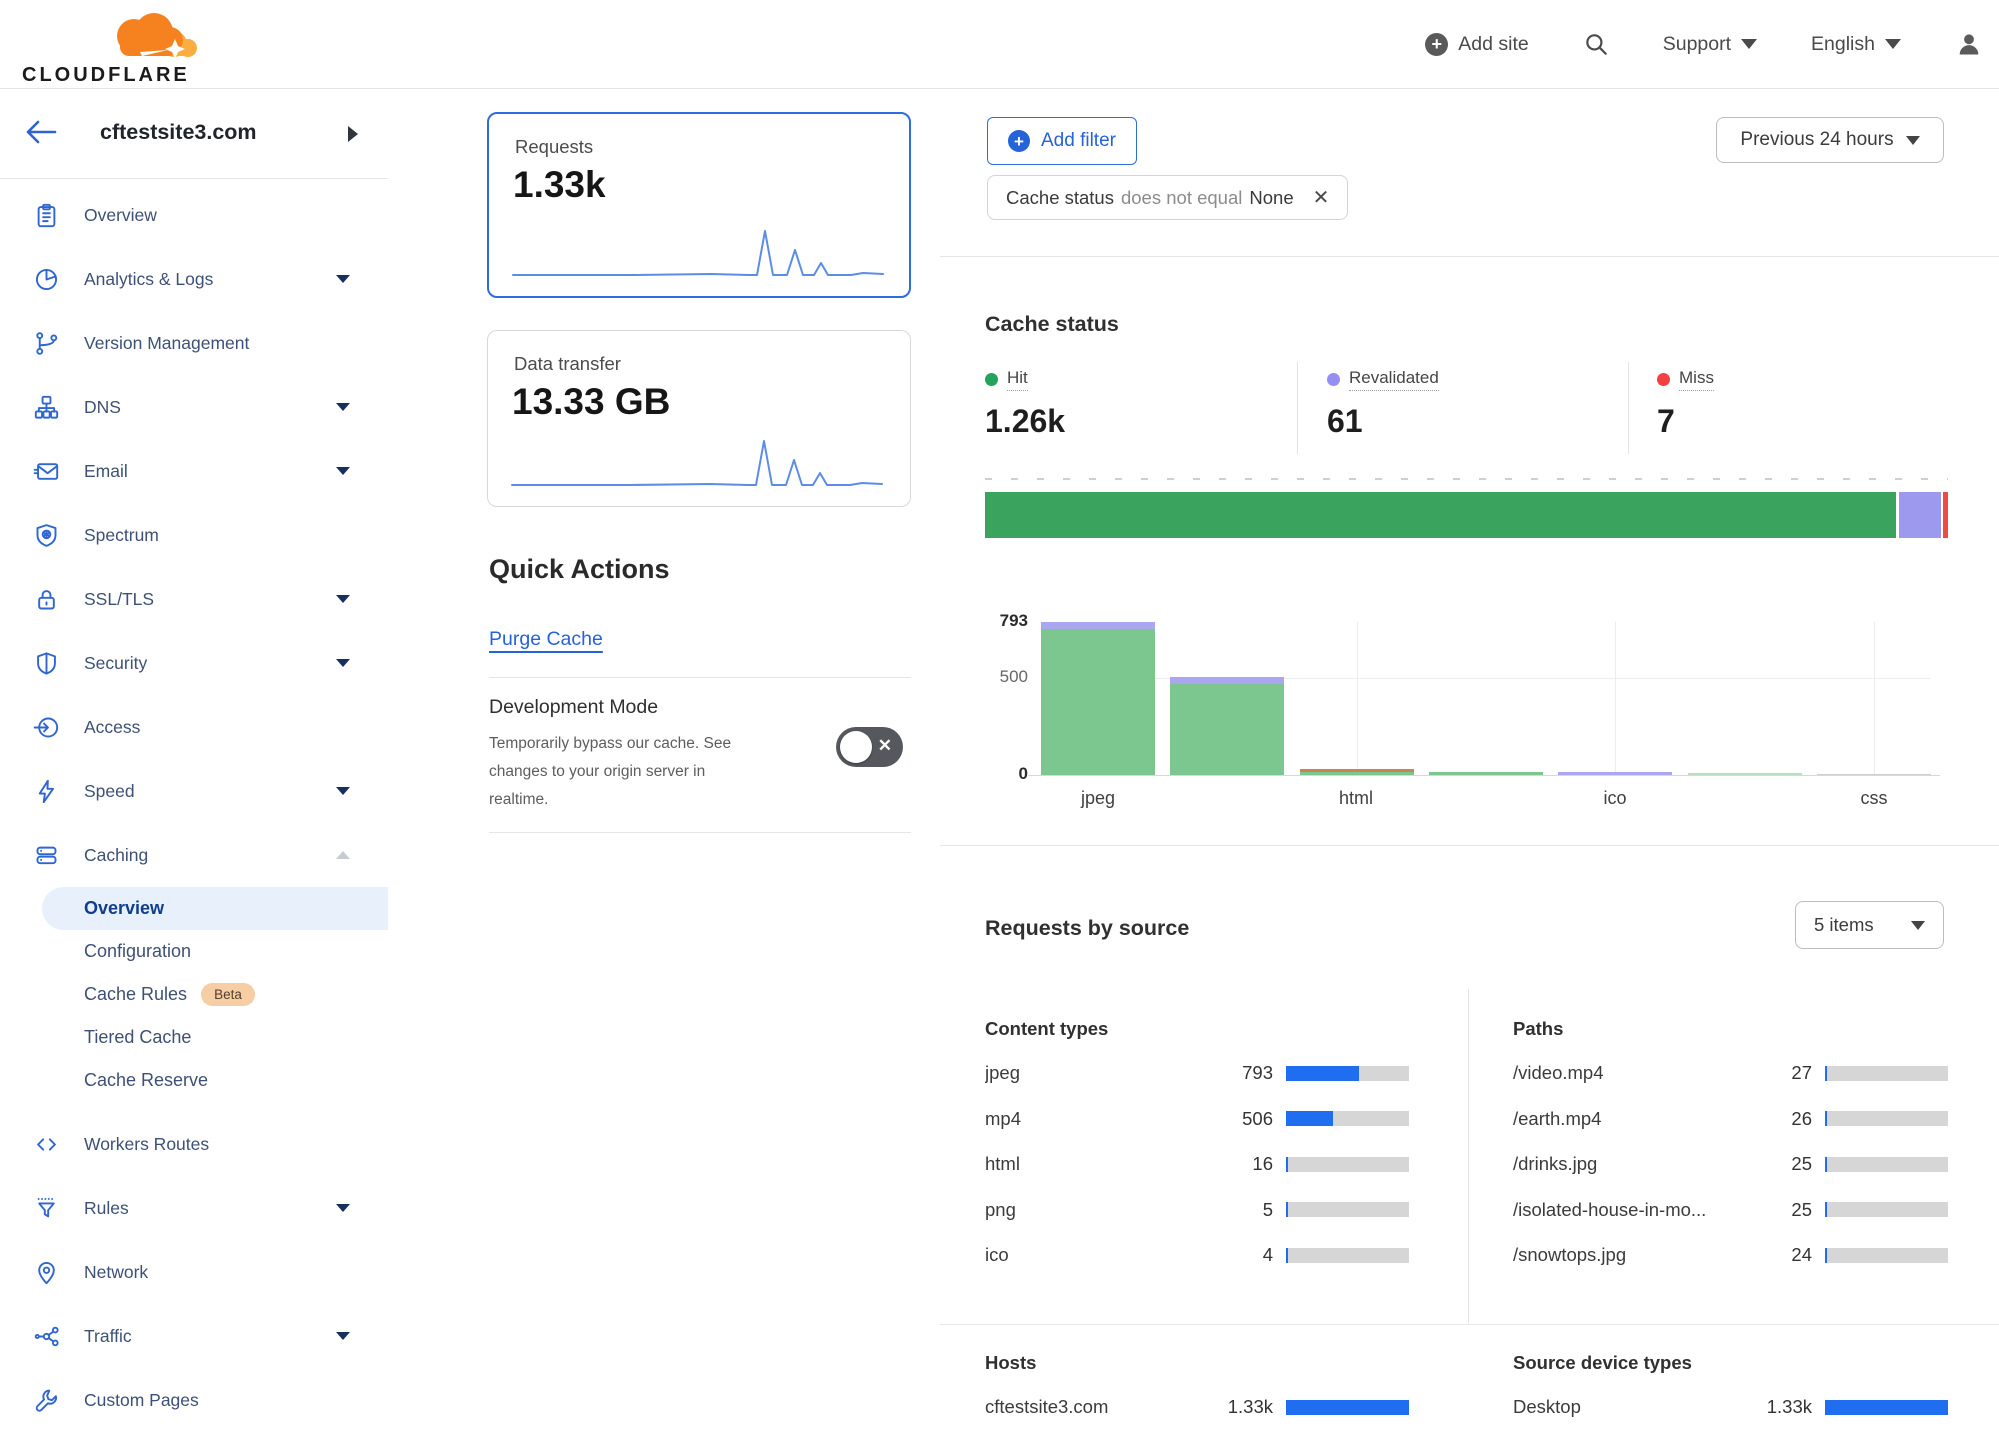 Image resolution: width=1999 pixels, height=1440 pixels. I want to click on location-pin-icon, so click(46, 1272).